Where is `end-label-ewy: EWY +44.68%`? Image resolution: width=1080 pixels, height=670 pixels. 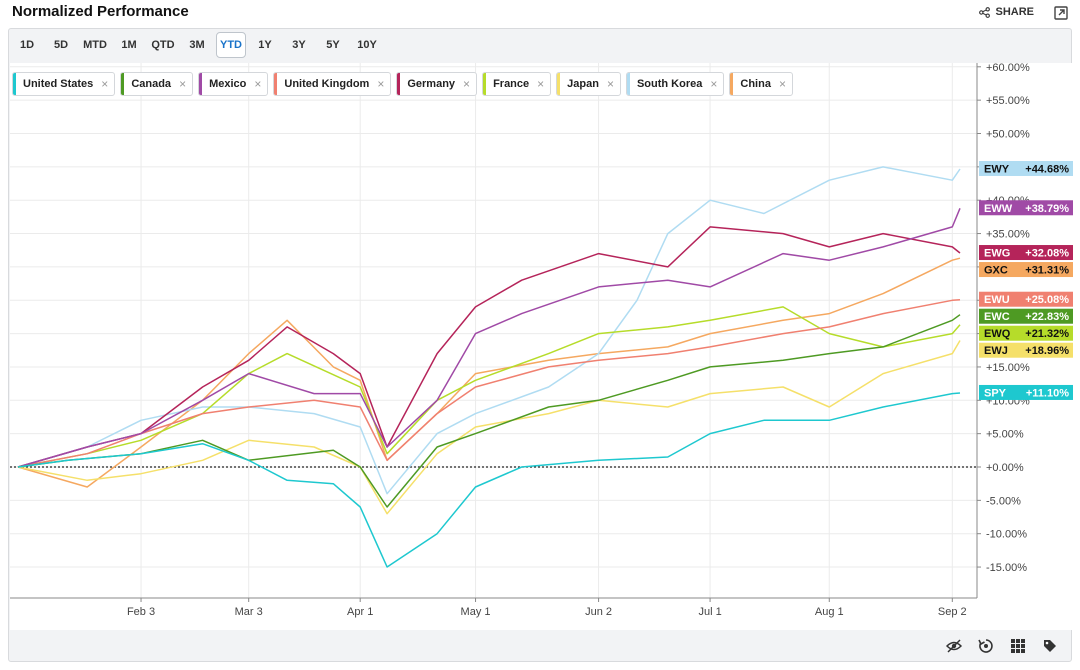 end-label-ewy: EWY +44.68% is located at coordinates (1026, 168).